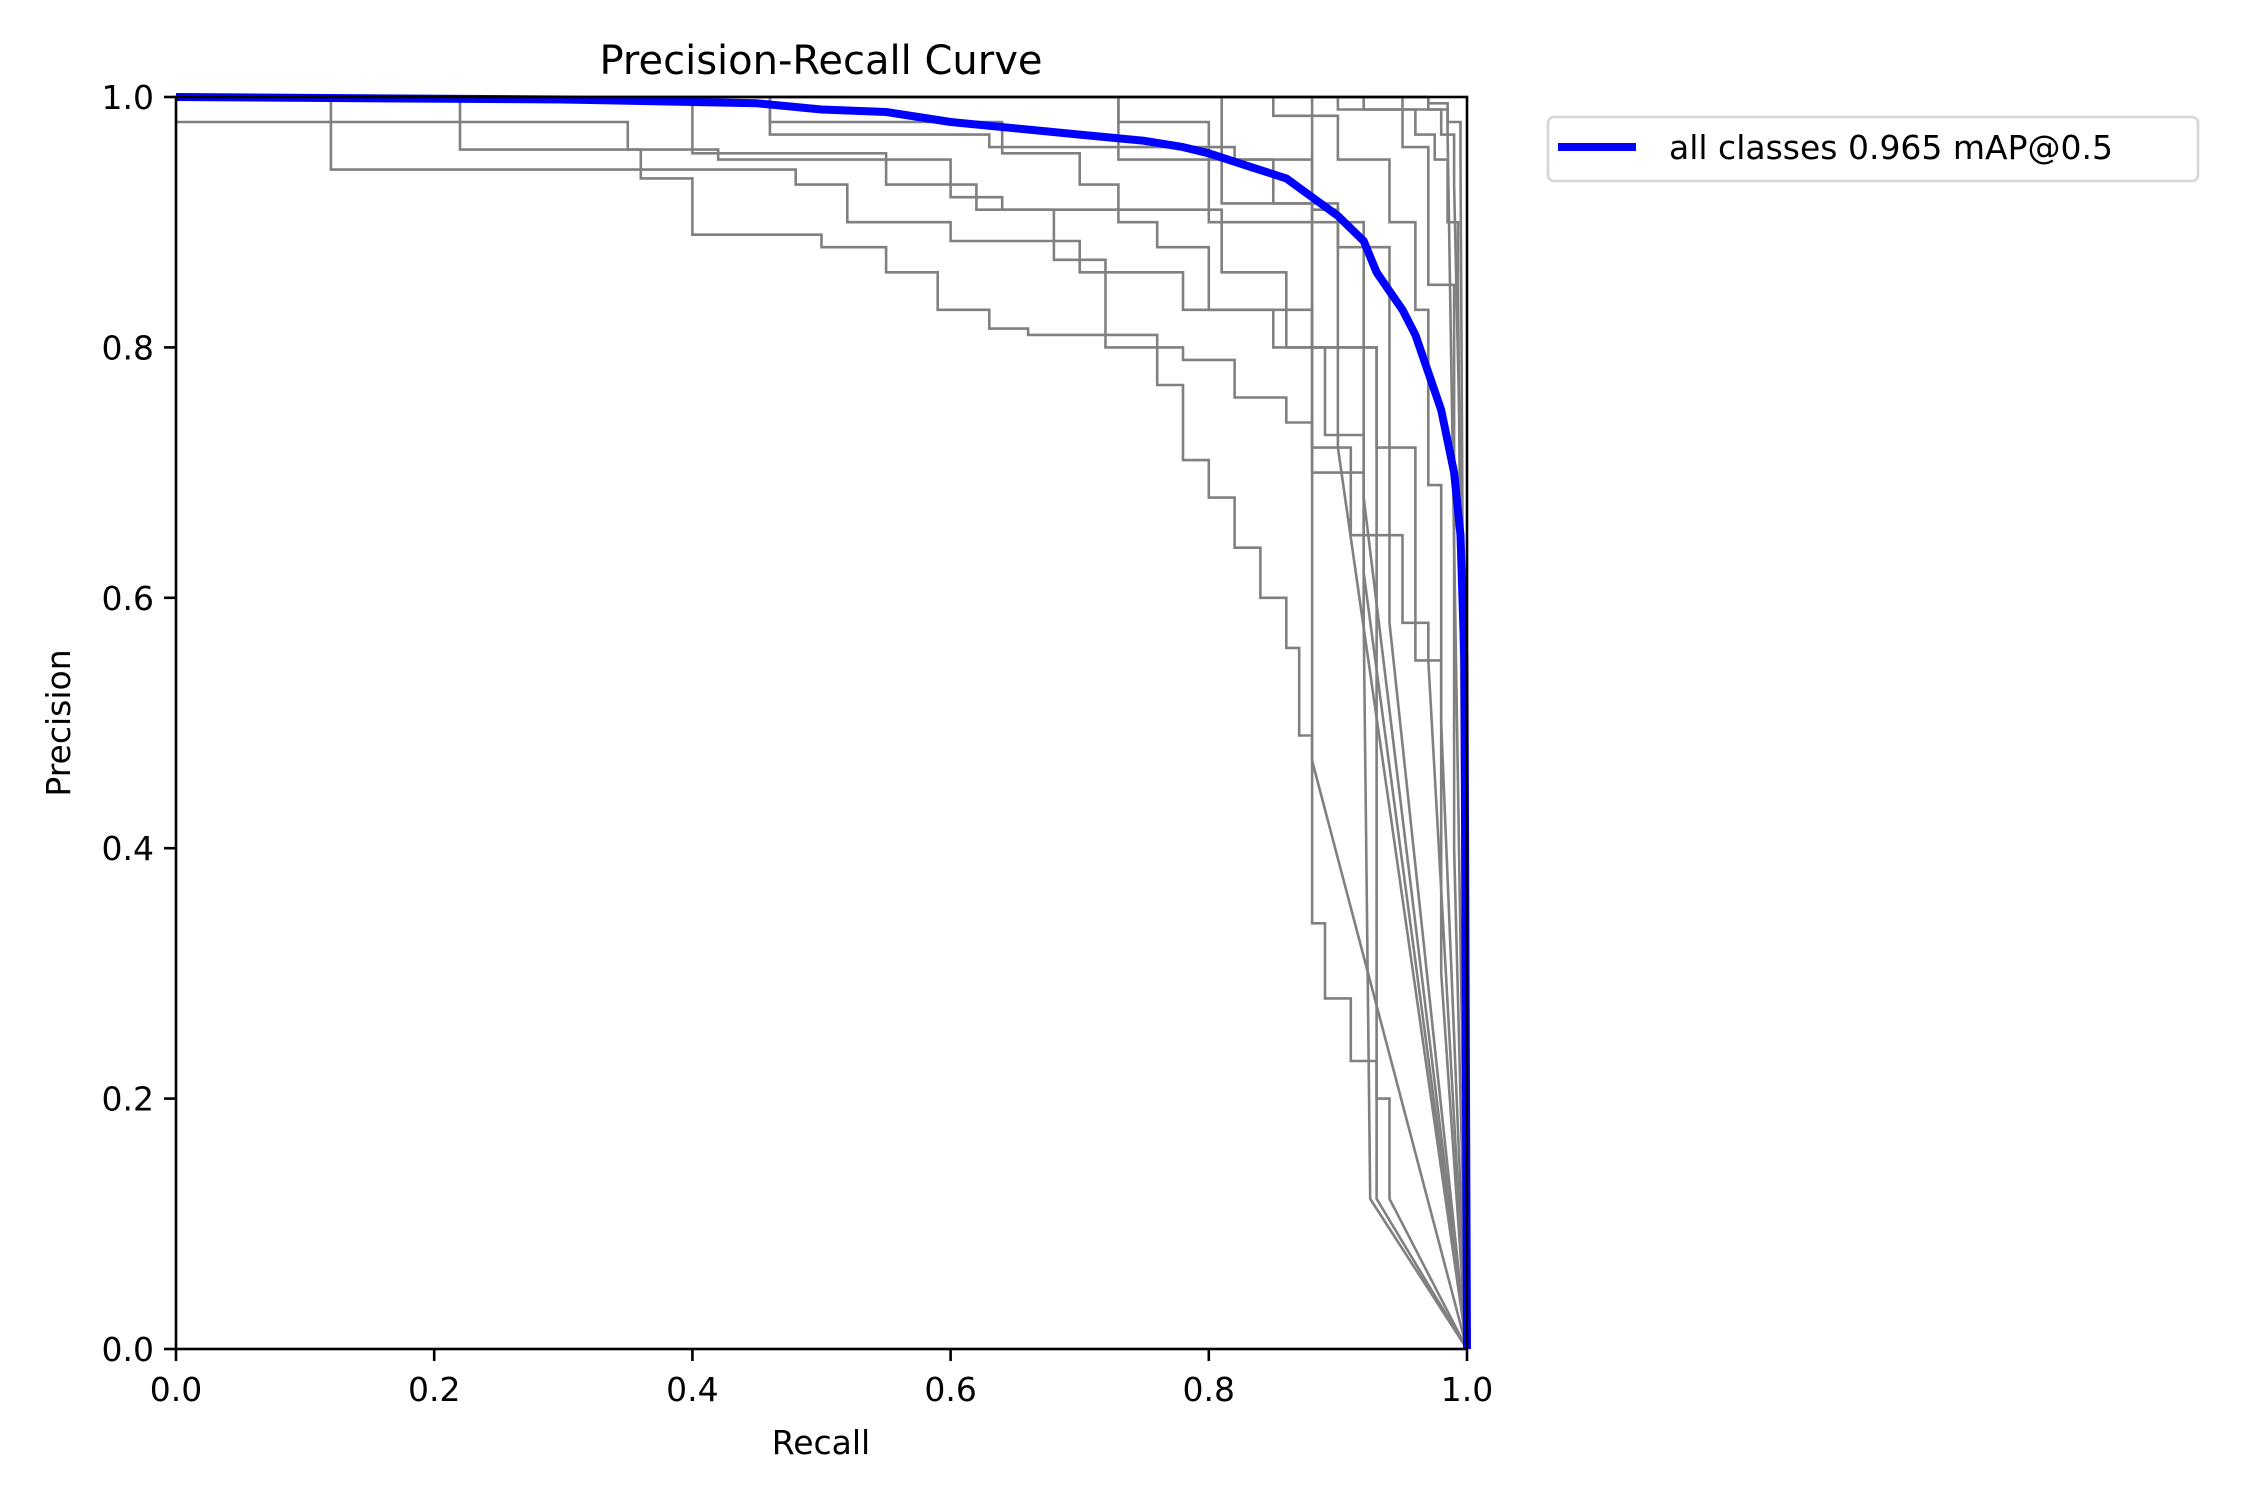 The image size is (2250, 1500). I want to click on y-axis-label: Precision, so click(58, 722).